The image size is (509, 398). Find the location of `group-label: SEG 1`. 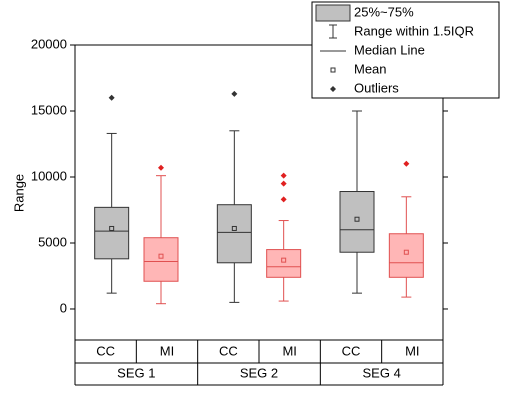

group-label: SEG 1 is located at coordinates (136, 372).